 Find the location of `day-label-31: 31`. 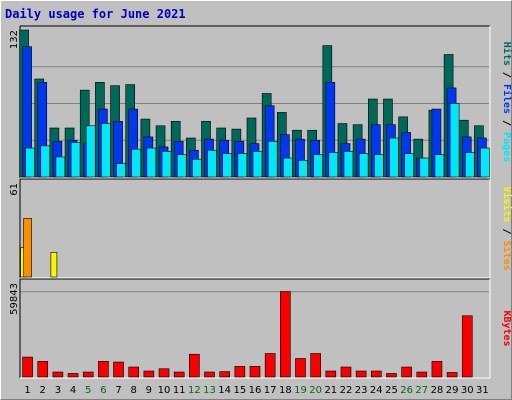

day-label-31: 31 is located at coordinates (482, 390).